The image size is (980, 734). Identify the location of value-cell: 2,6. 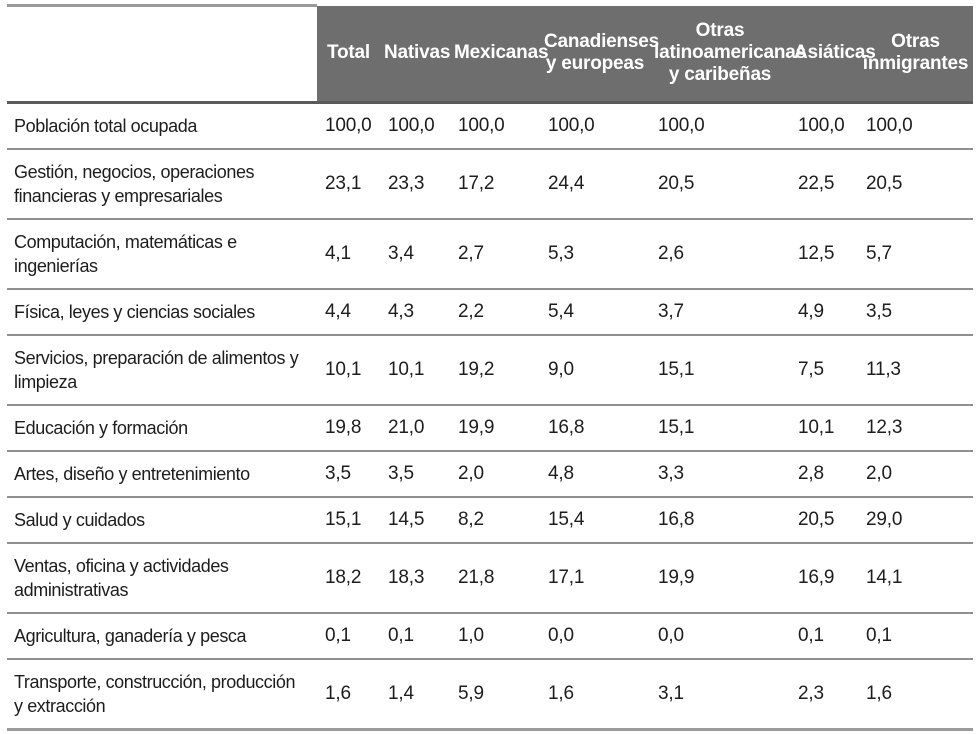
(671, 253).